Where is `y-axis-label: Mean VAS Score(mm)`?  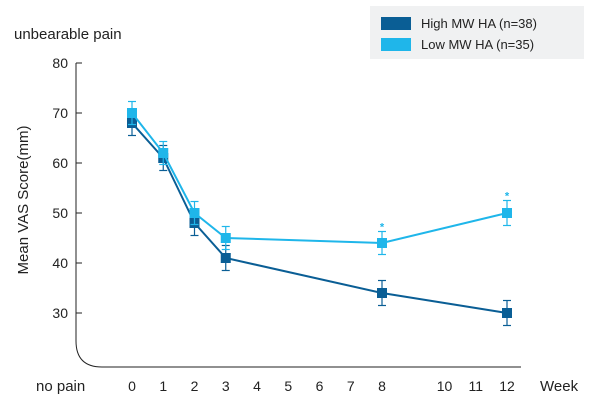 y-axis-label: Mean VAS Score(mm) is located at coordinates (23, 200).